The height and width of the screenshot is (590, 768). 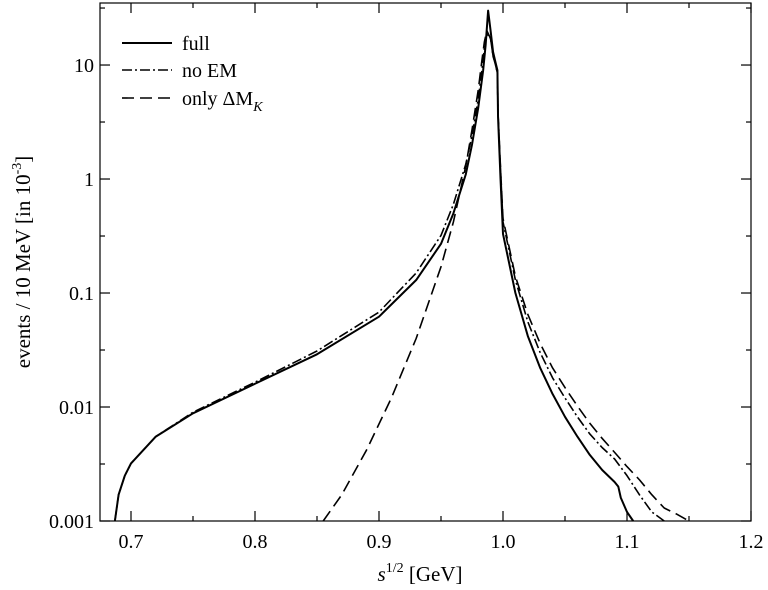 I want to click on x-tick-label: 0.8, so click(x=255, y=542).